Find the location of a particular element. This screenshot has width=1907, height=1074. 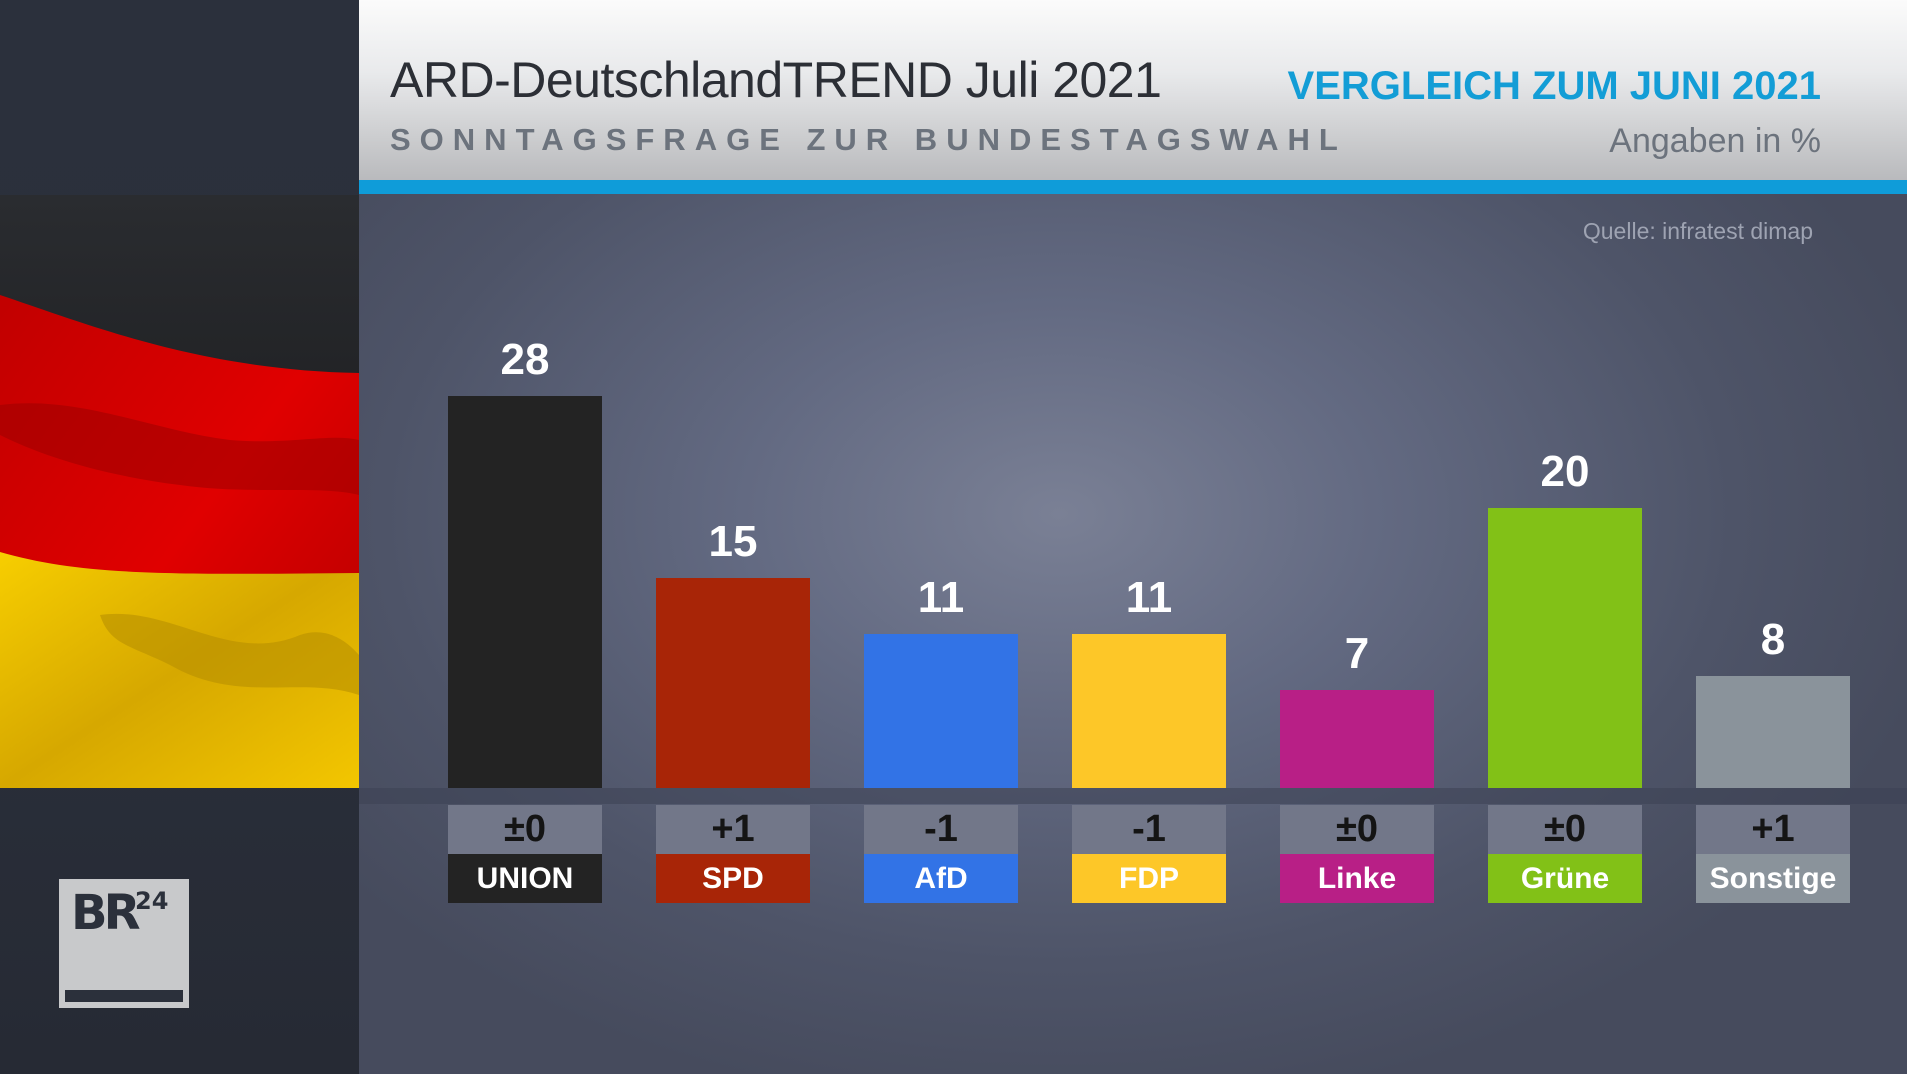

header is located at coordinates (1133, 90).